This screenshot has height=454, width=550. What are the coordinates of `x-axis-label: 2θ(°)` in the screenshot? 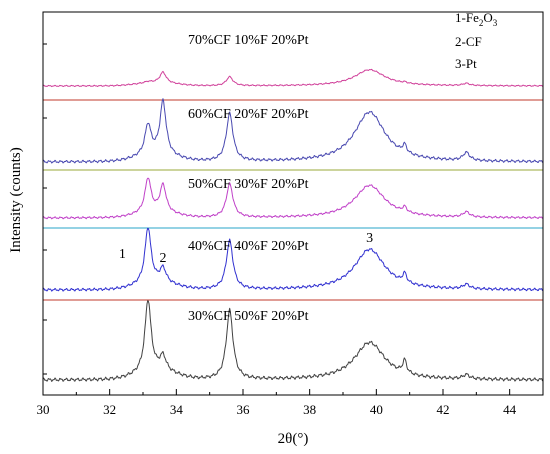 It's located at (293, 439).